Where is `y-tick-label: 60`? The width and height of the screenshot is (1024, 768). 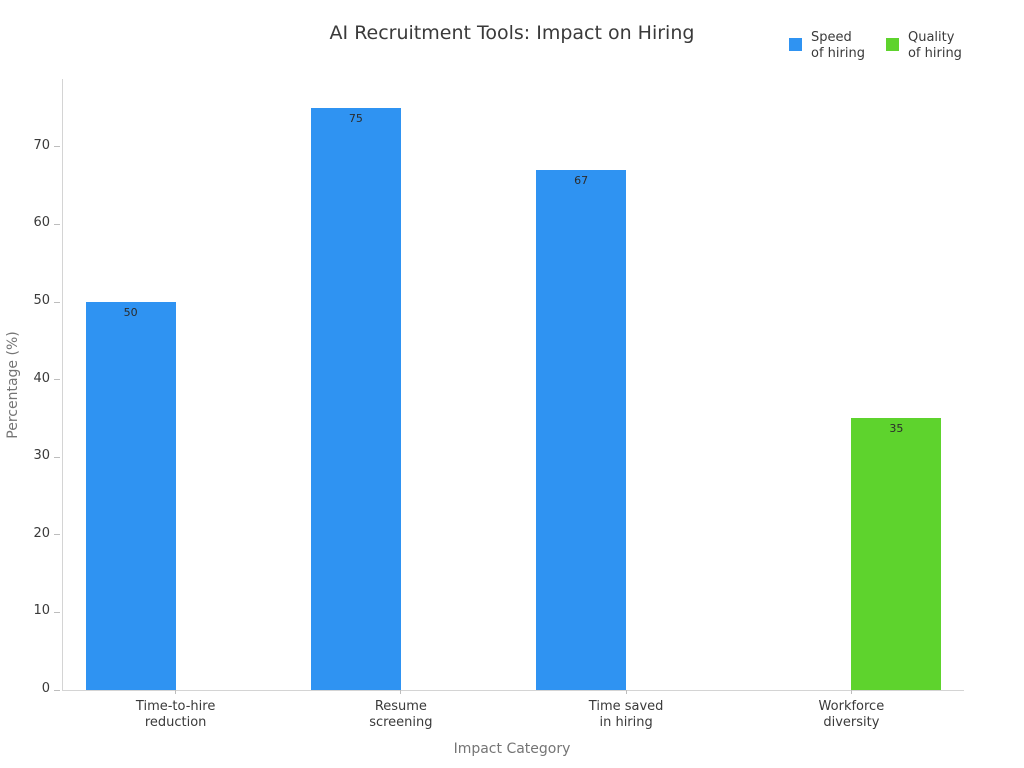 y-tick-label: 60 is located at coordinates (41, 223).